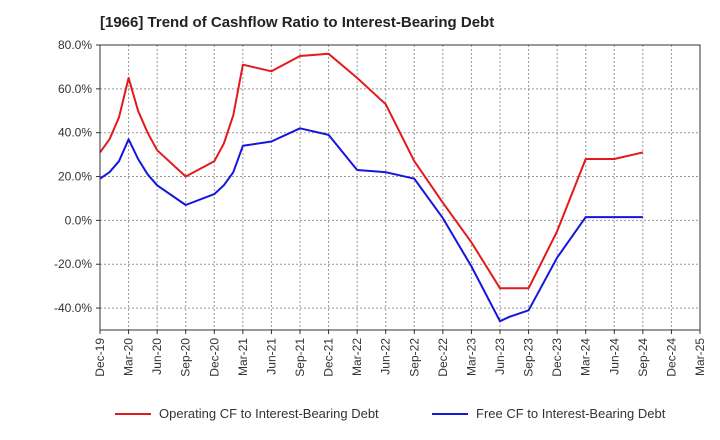 This screenshot has width=720, height=440. Describe the element at coordinates (471, 357) in the screenshot. I see `x-tick-label: Mar-23` at that location.